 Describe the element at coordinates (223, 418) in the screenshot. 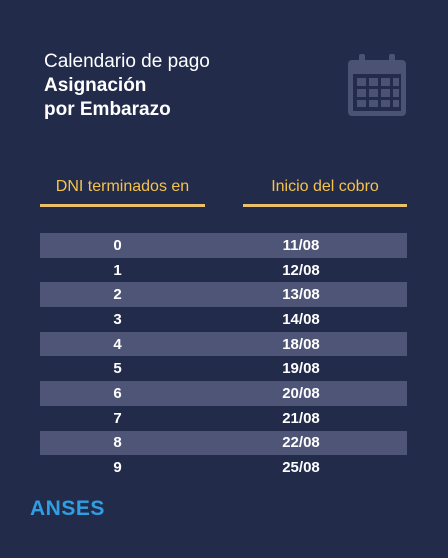

I see `table-row: 7 21/08` at that location.